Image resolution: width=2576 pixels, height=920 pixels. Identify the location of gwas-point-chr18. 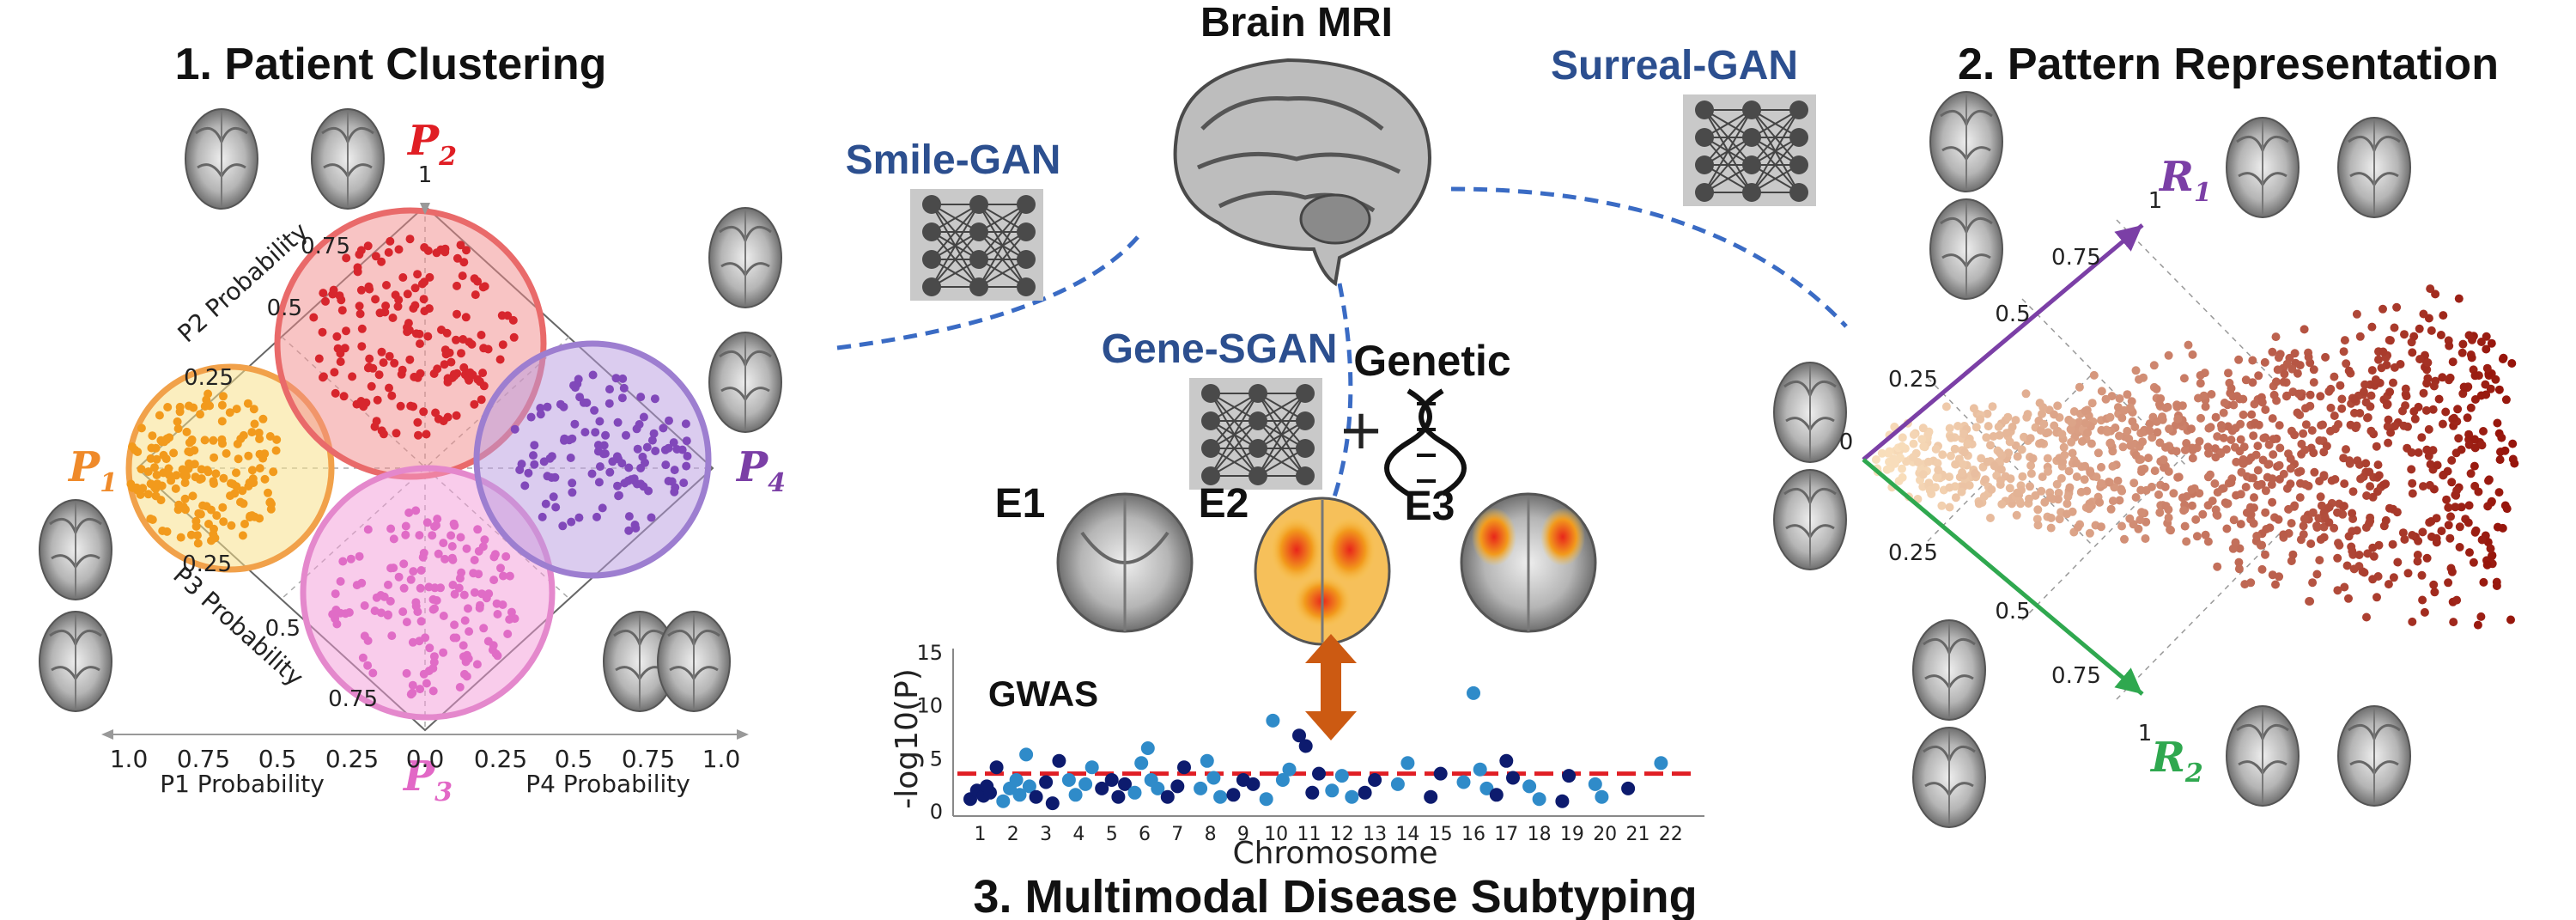
(1539, 799).